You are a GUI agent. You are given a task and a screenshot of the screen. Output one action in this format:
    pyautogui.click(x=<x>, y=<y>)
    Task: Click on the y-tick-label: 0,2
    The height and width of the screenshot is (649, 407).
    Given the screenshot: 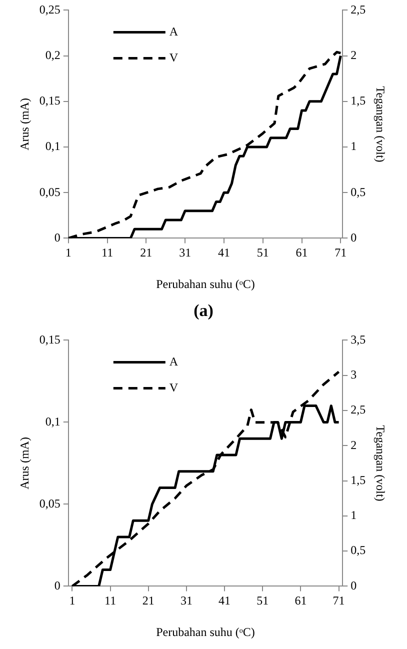 What is the action you would take?
    pyautogui.click(x=52, y=55)
    